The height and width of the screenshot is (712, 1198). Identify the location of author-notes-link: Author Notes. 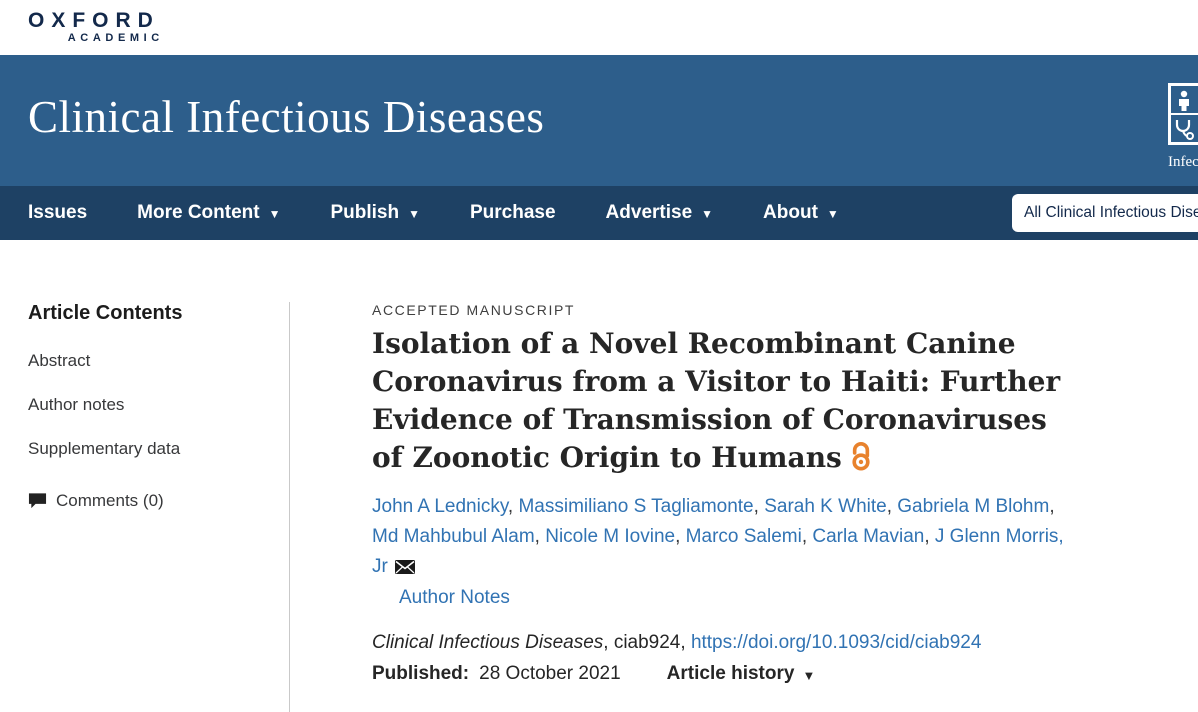
(454, 597).